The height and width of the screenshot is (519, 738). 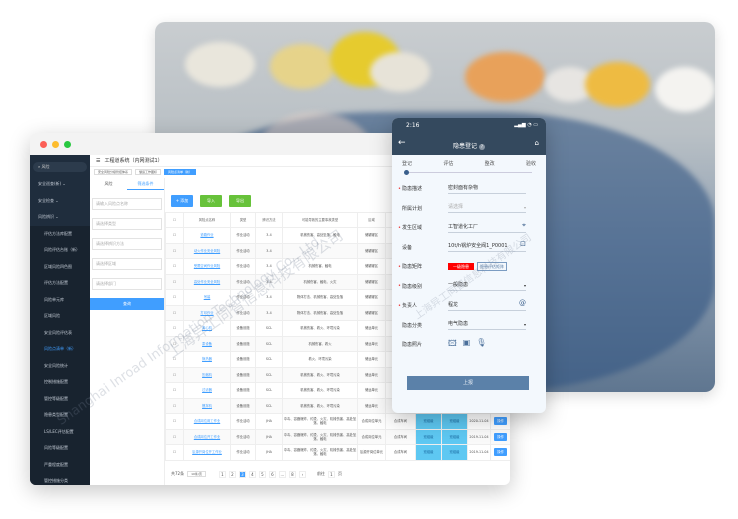 I want to click on sidebar-item: 管控等级配置, so click(x=60, y=398).